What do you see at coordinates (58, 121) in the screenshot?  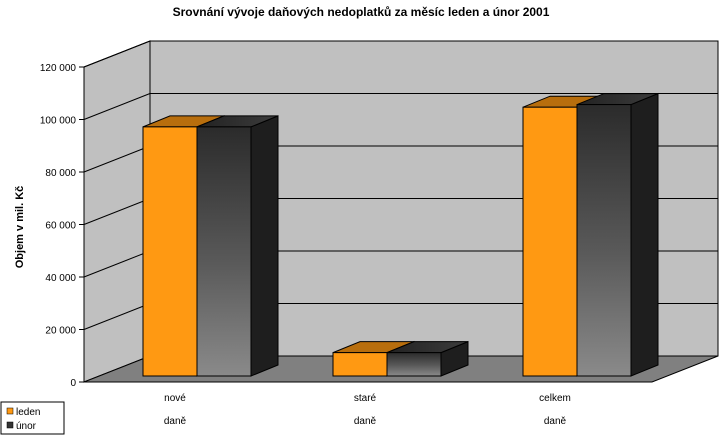 I see `y-tick-label: 100 000` at bounding box center [58, 121].